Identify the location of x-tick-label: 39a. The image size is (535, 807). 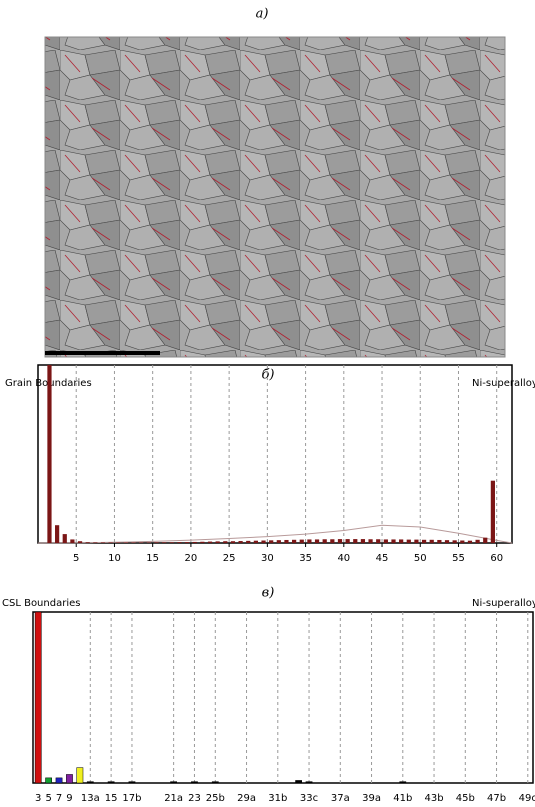
(371, 798).